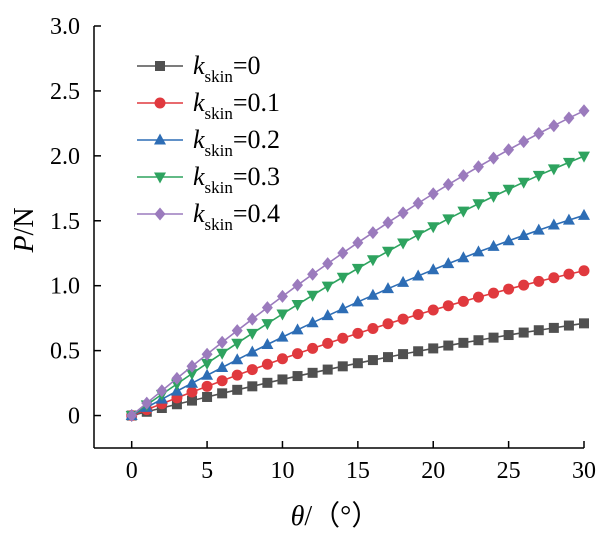  Describe the element at coordinates (65, 287) in the screenshot. I see `y-tick-label: 1.0` at that location.